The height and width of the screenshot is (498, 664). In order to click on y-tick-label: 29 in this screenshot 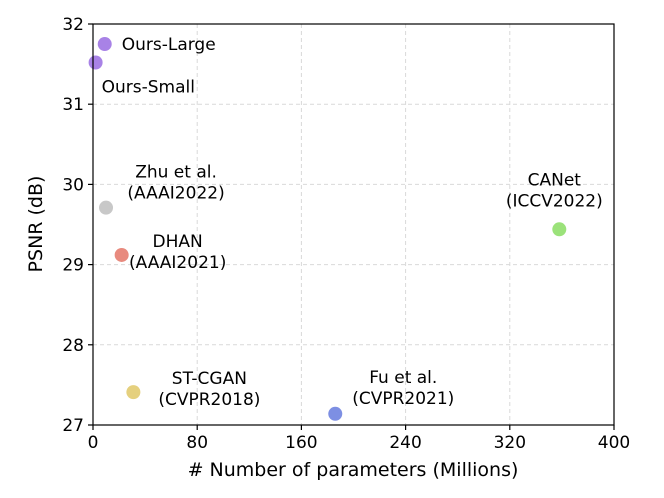, I will do `click(73, 266)`.